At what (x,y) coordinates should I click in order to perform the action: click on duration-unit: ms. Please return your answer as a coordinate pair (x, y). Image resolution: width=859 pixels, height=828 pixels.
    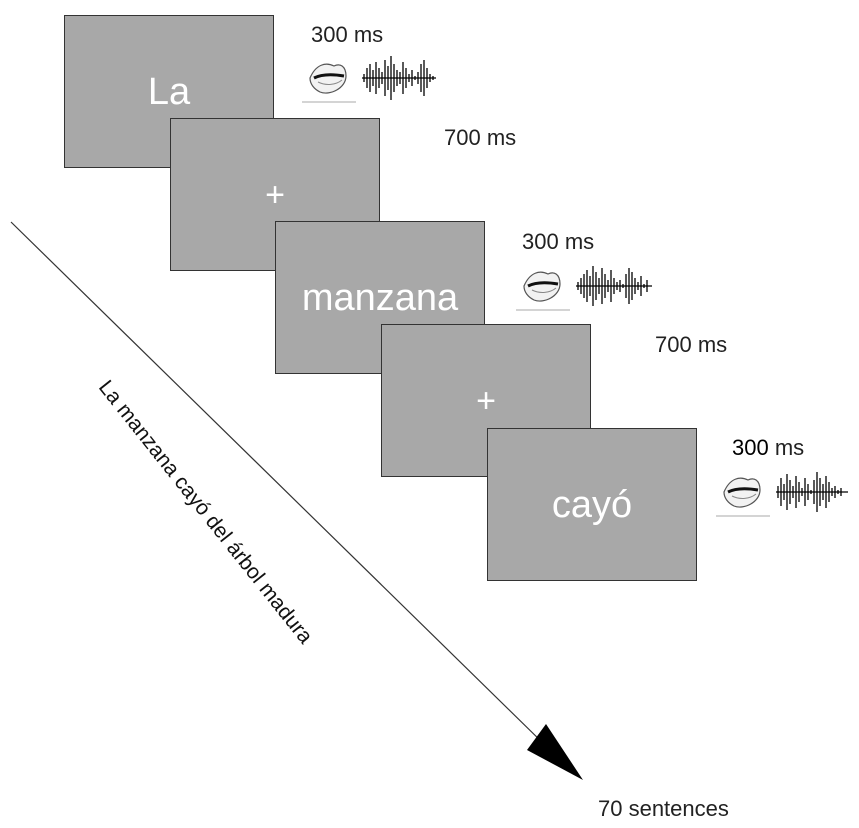
    Looking at the image, I should click on (786, 447).